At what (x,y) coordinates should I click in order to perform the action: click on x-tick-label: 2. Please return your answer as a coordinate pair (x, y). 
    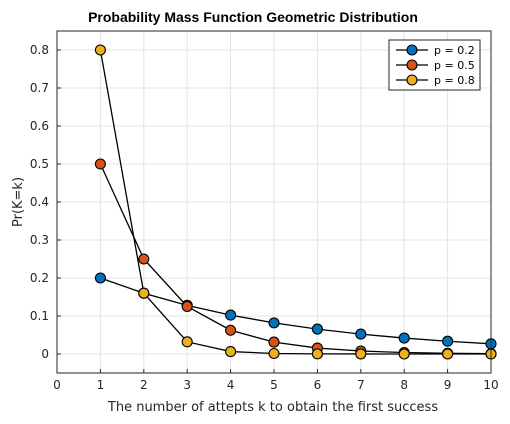
    Looking at the image, I should click on (144, 385).